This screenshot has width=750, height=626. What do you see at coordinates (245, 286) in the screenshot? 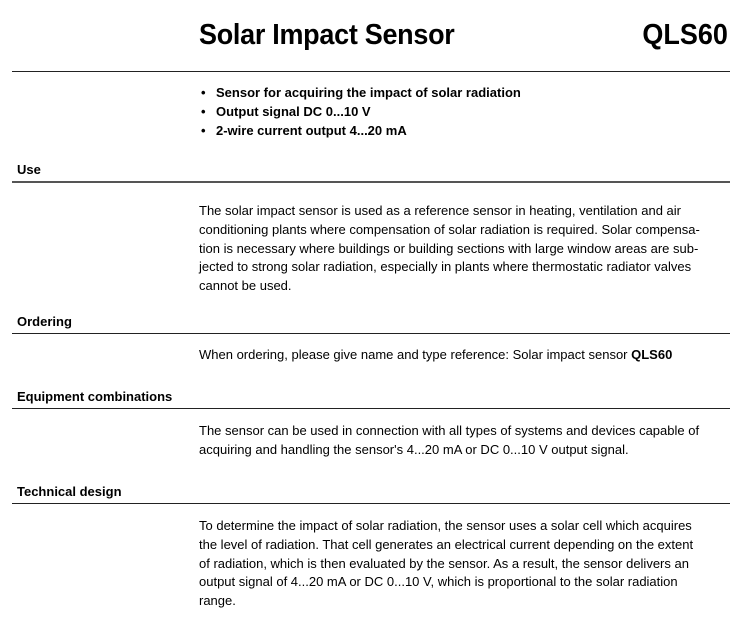
I see `text-line: cannot be used.` at bounding box center [245, 286].